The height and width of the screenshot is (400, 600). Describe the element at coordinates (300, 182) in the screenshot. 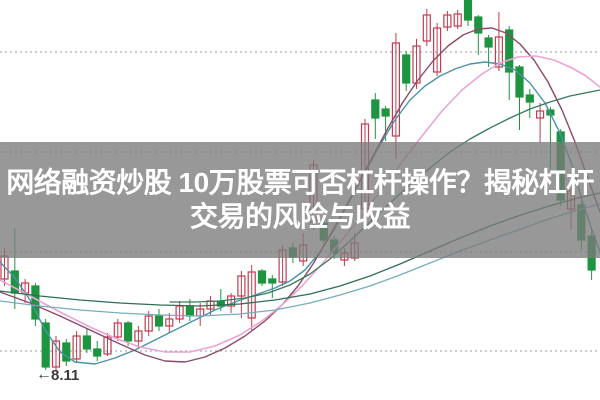

I see `headline-line-1: 网络融资炒股 10万股票可否杠杆操作？揭秘杠杆` at that location.